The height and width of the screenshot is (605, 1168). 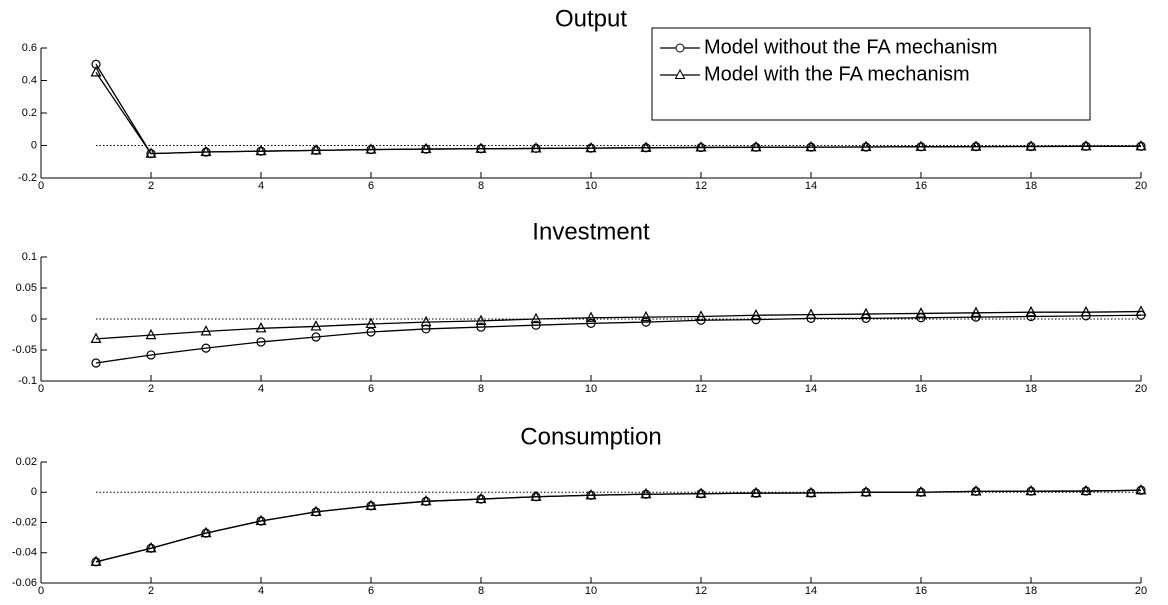 I want to click on y-tick-label: 0.05, so click(x=26, y=288).